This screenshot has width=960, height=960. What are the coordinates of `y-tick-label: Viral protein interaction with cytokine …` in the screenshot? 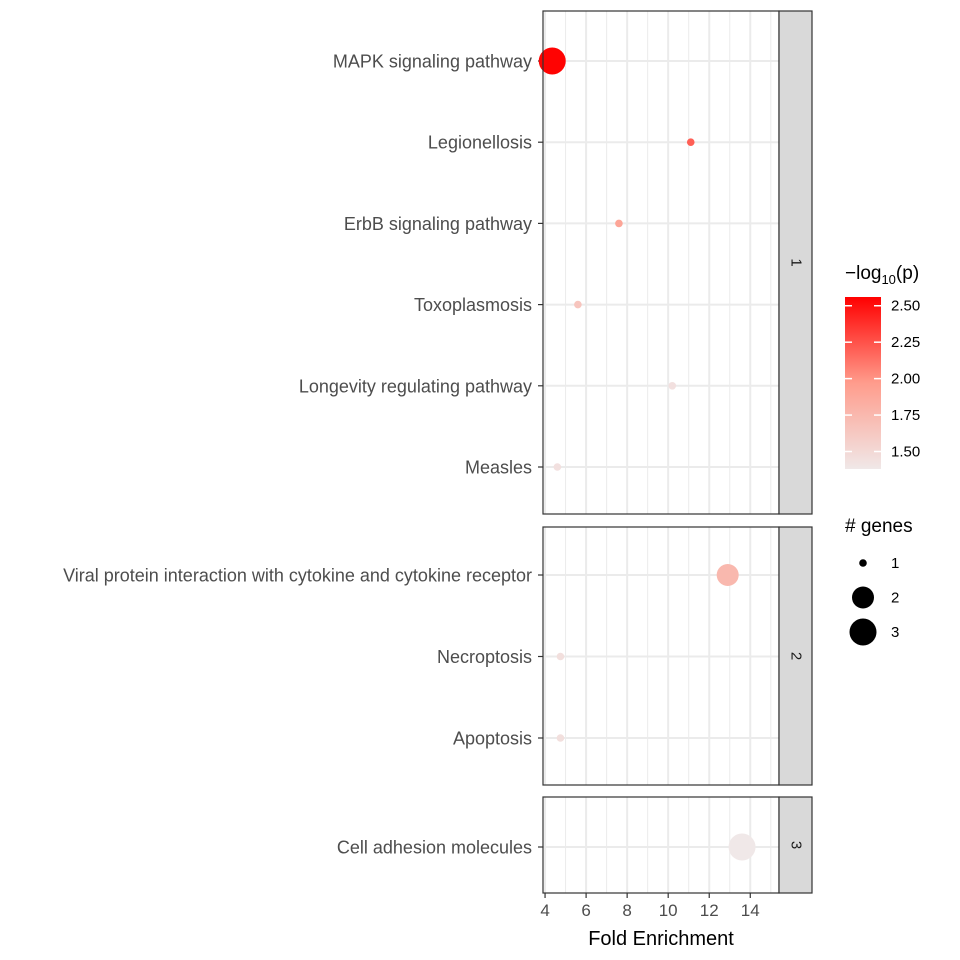 It's located at (297, 576).